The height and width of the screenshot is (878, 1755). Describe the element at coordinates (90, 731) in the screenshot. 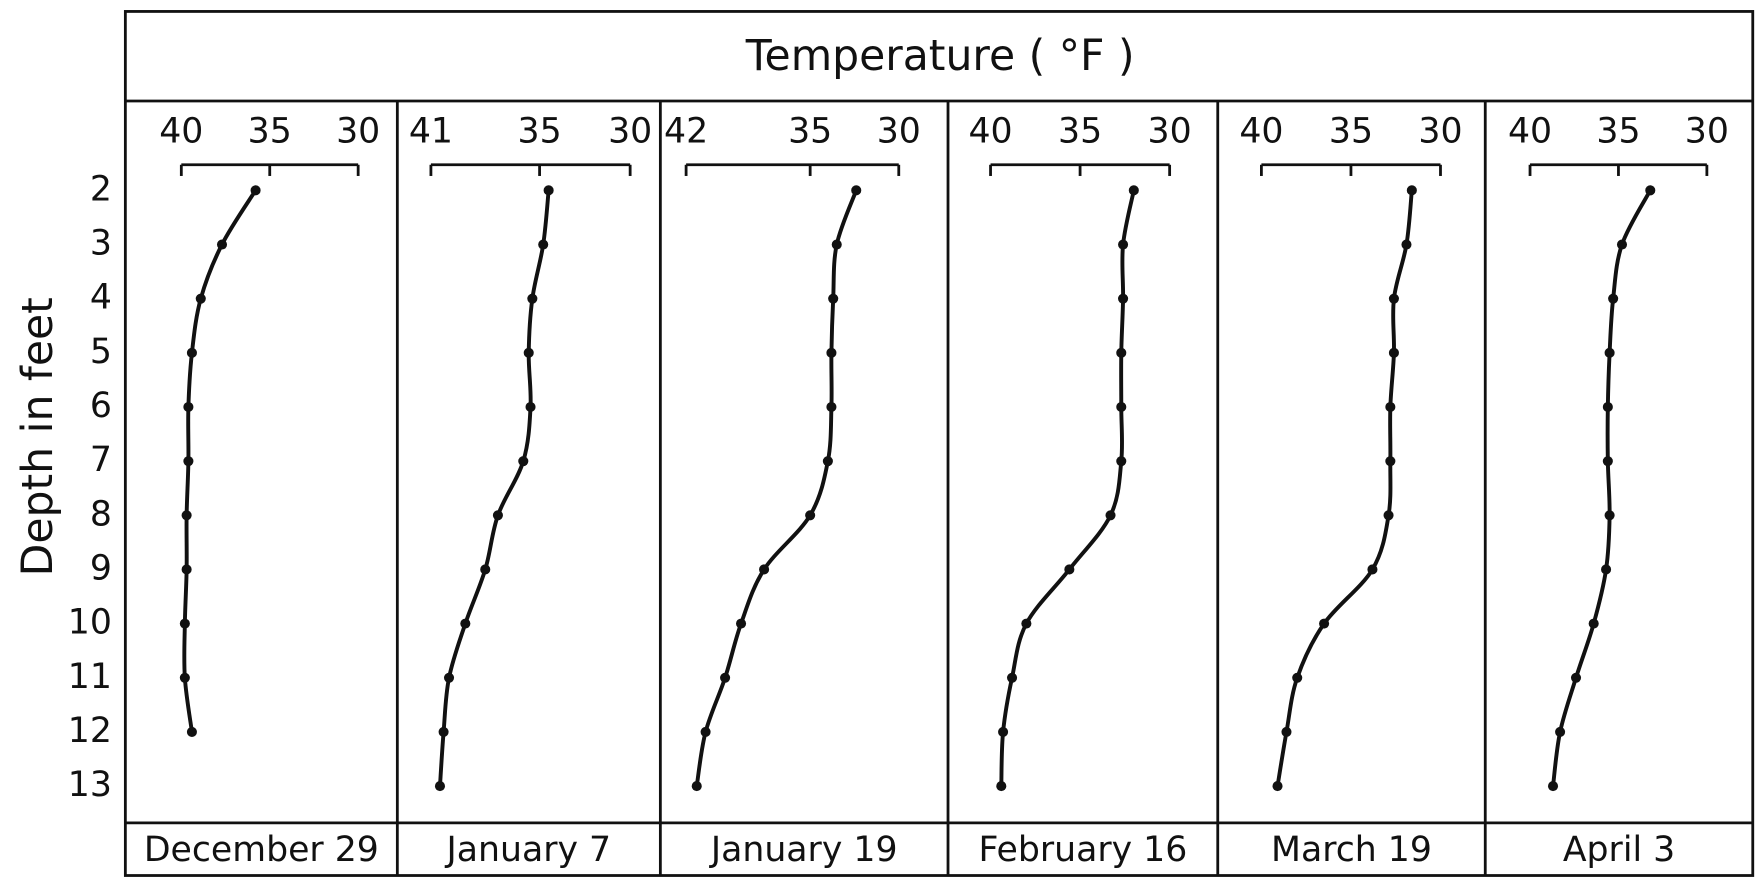

I see `y-tick-label: 12` at that location.